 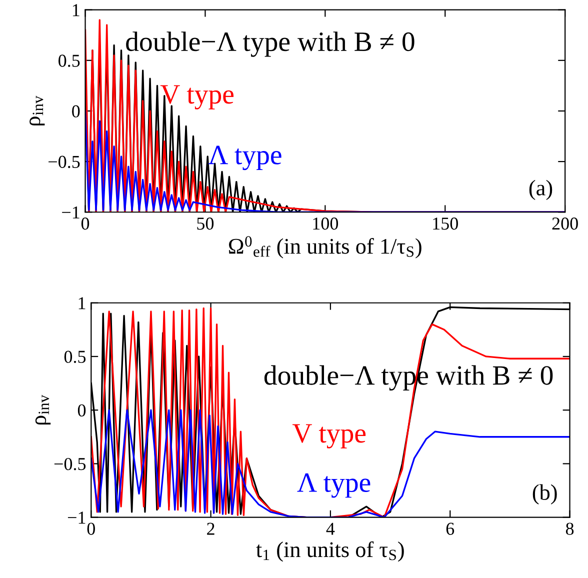 What do you see at coordinates (570, 528) in the screenshot?
I see `x-tick-label: 8` at bounding box center [570, 528].